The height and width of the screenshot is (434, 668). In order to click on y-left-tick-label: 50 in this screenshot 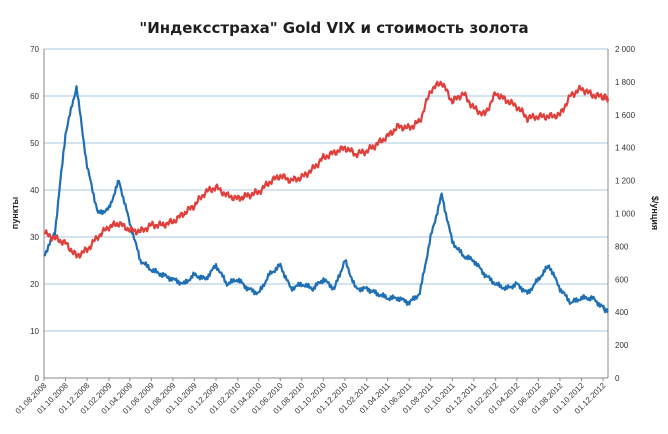, I will do `click(34, 143)`.